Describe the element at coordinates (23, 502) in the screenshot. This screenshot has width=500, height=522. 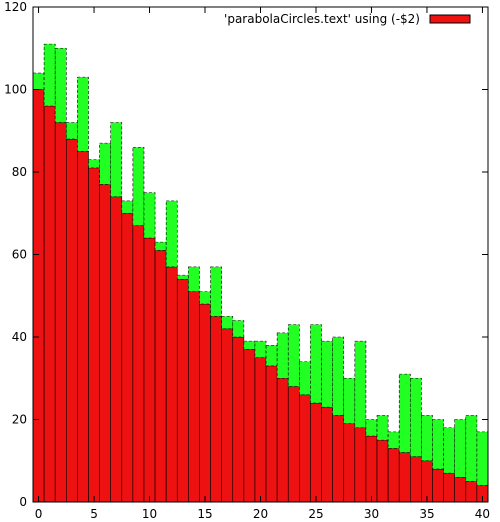
I see `y-tick-label: 0` at that location.